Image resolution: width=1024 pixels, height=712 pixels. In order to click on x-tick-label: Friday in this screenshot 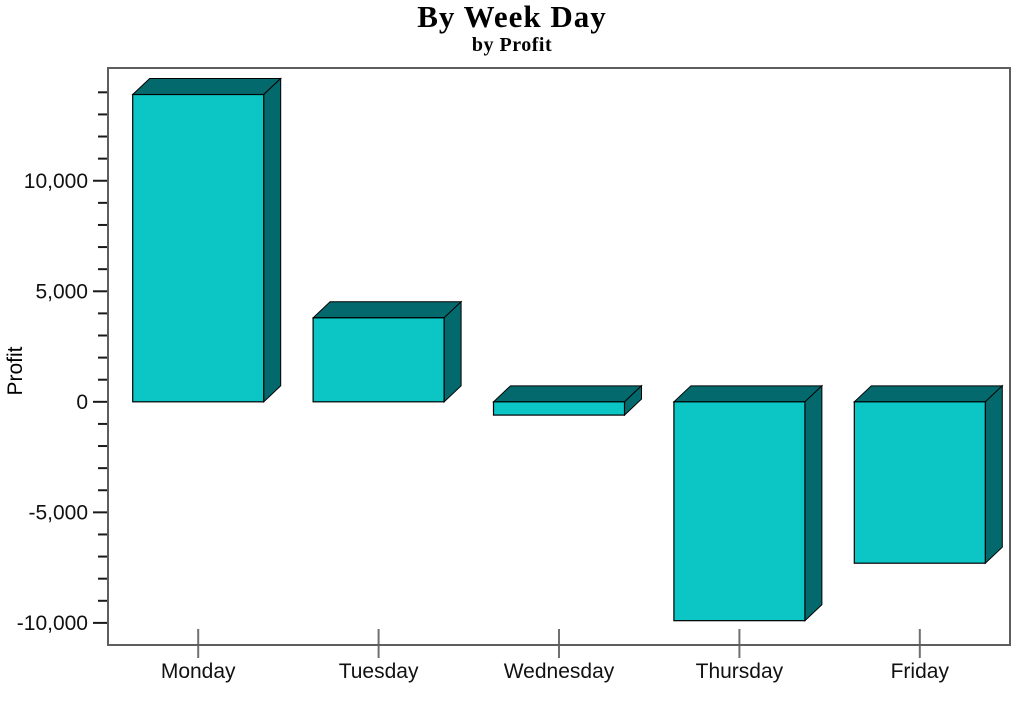, I will do `click(920, 671)`.